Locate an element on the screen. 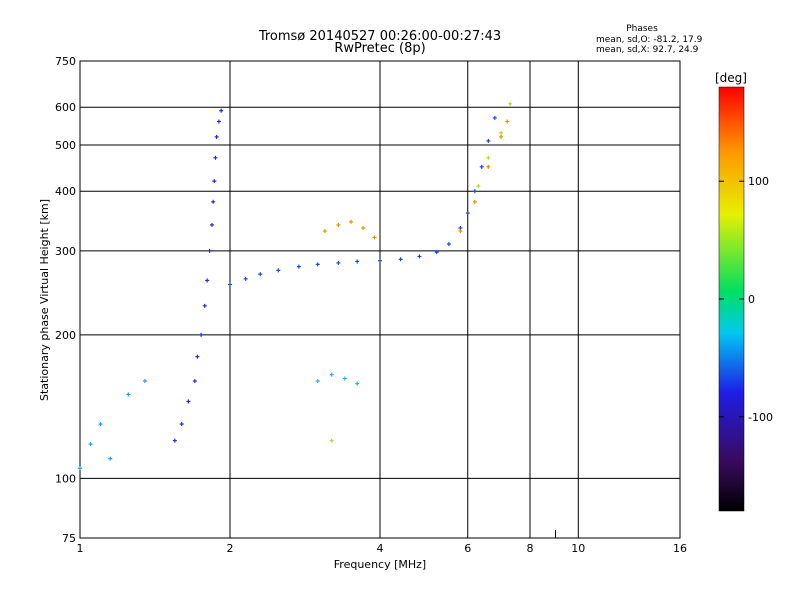 Image resolution: width=800 pixels, height=600 pixels. colorbar-tick-label: 100 is located at coordinates (758, 181).